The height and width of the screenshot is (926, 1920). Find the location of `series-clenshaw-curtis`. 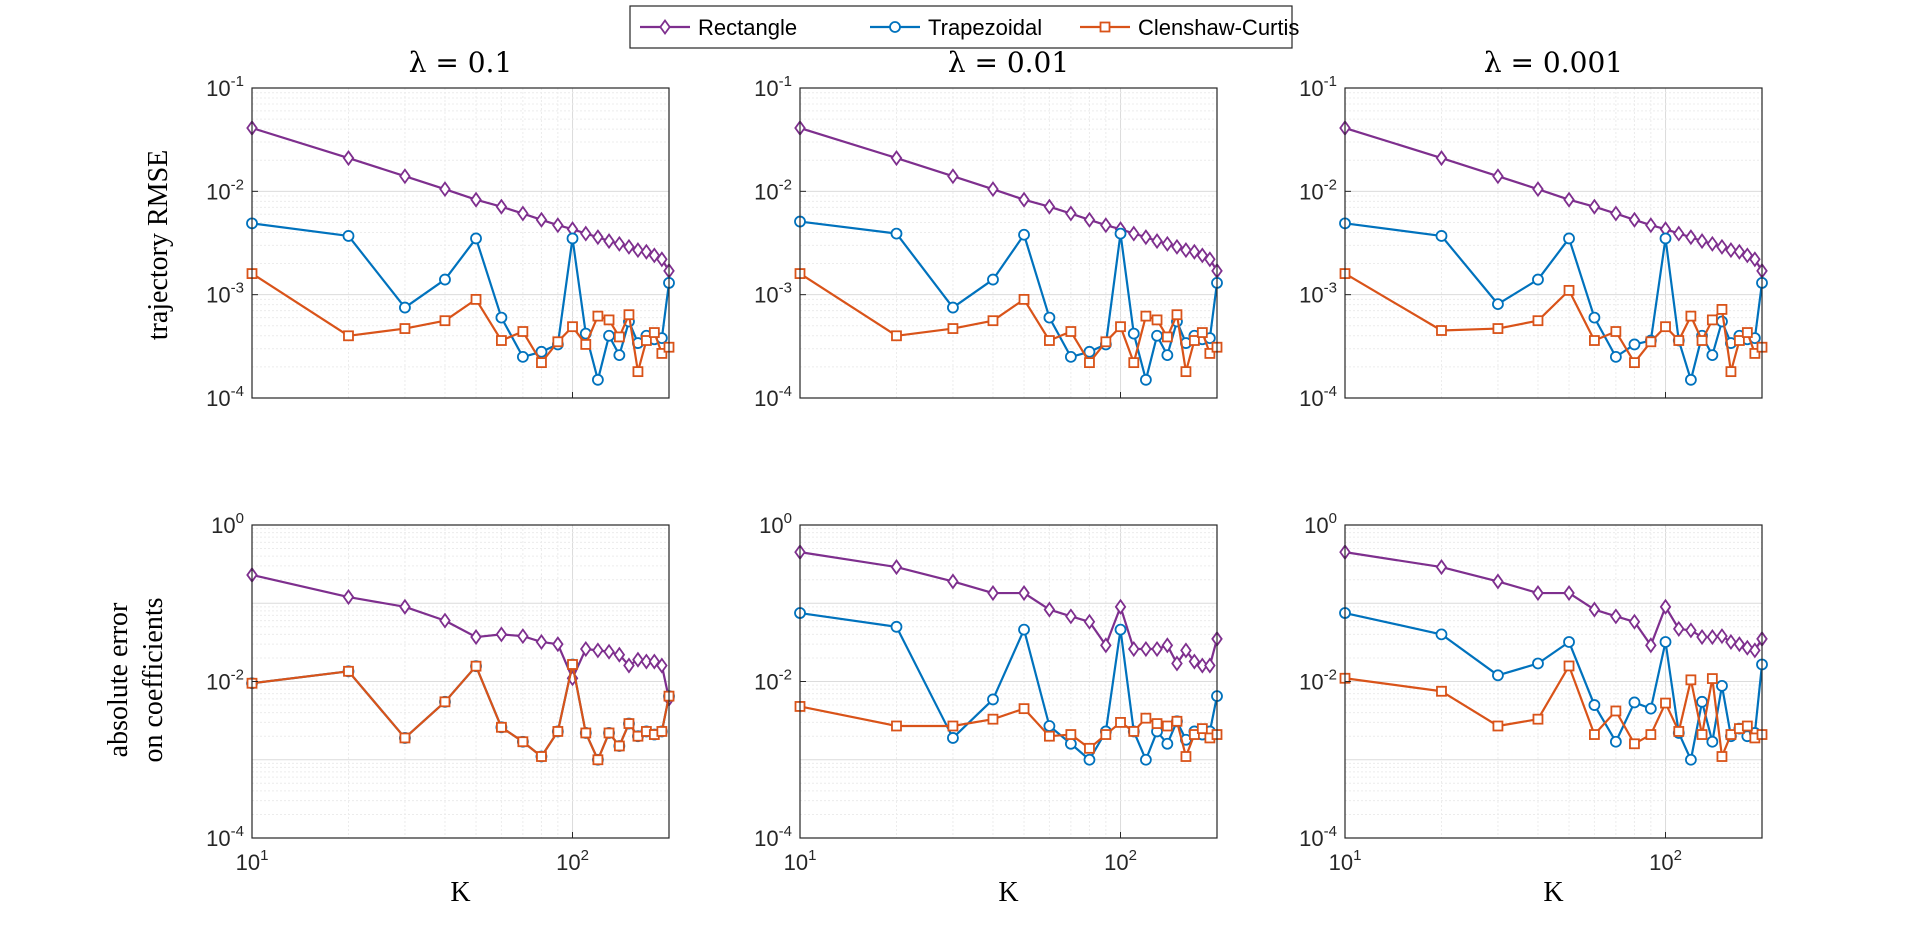

series-clenshaw-curtis is located at coordinates (1008, 323).